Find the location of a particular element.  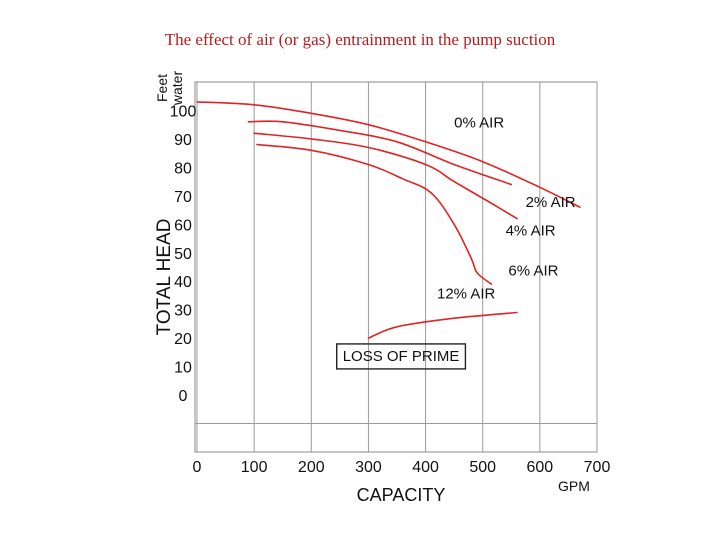

annotation-12pct-air: 12% AIR is located at coordinates (466, 293).